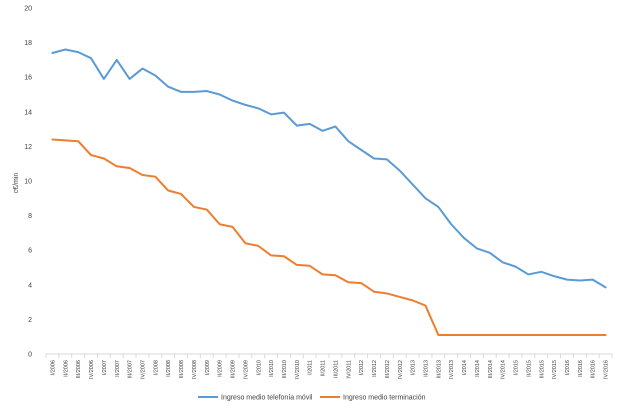 The height and width of the screenshot is (416, 628). Describe the element at coordinates (28, 112) in the screenshot. I see `y-tick-label: 14` at that location.